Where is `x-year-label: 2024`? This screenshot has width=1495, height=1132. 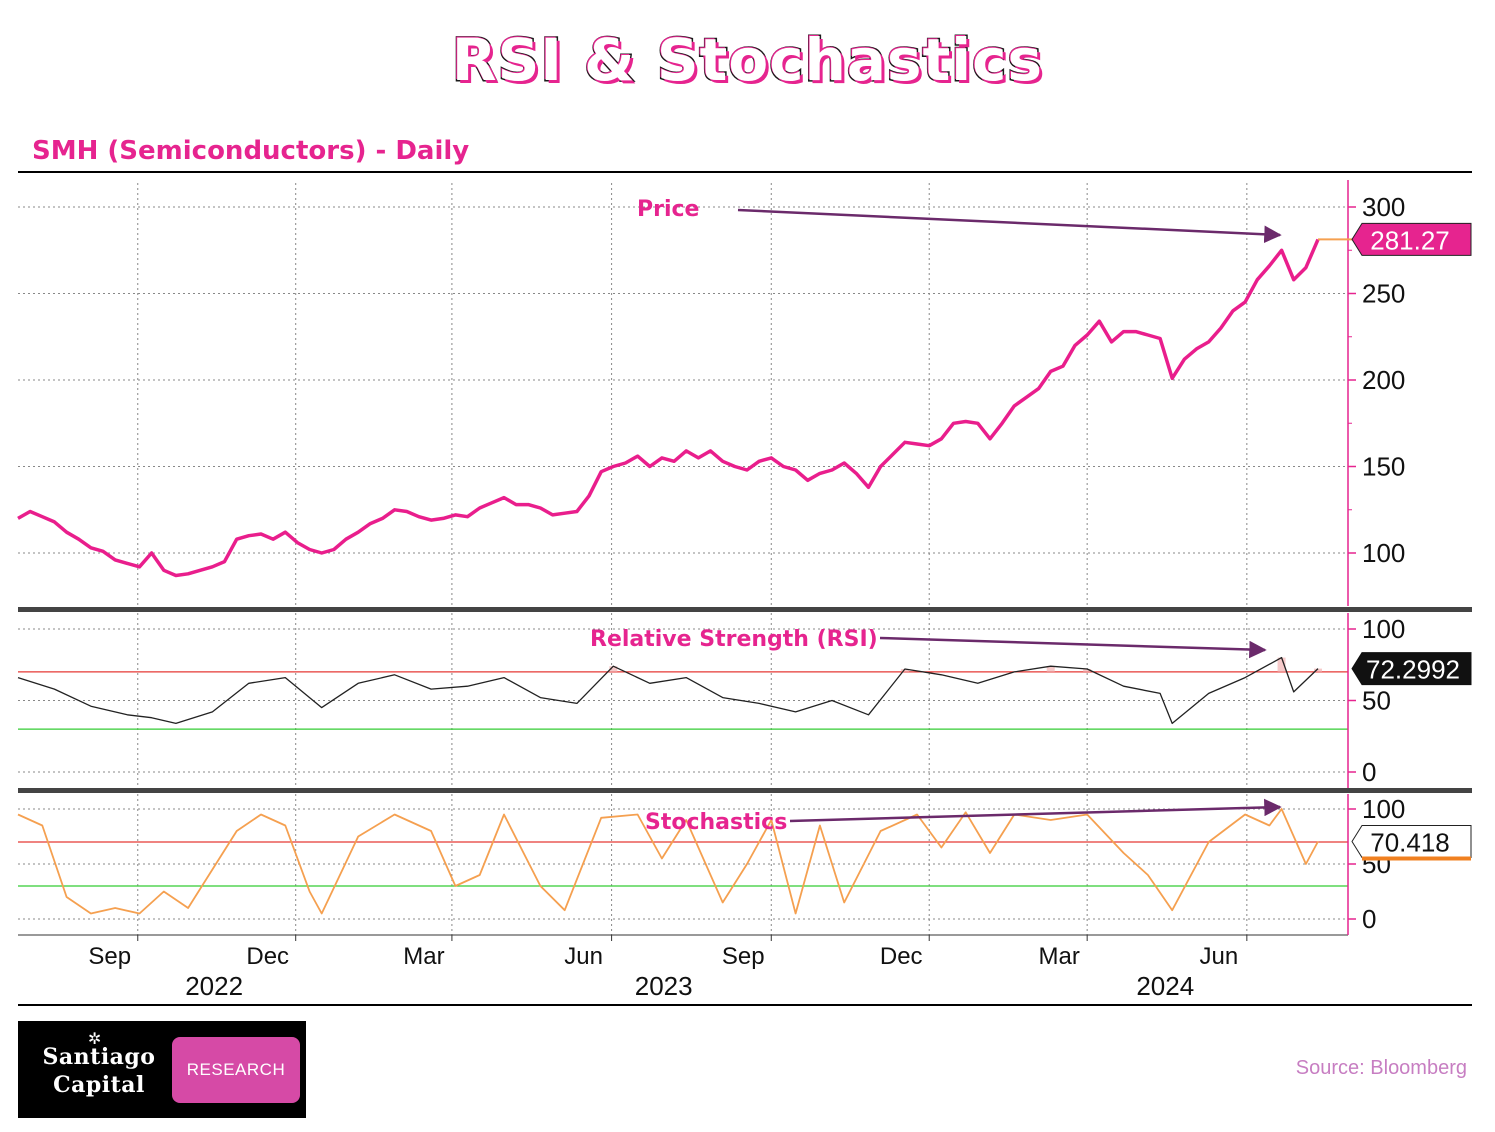
x-year-label: 2024 is located at coordinates (1165, 986).